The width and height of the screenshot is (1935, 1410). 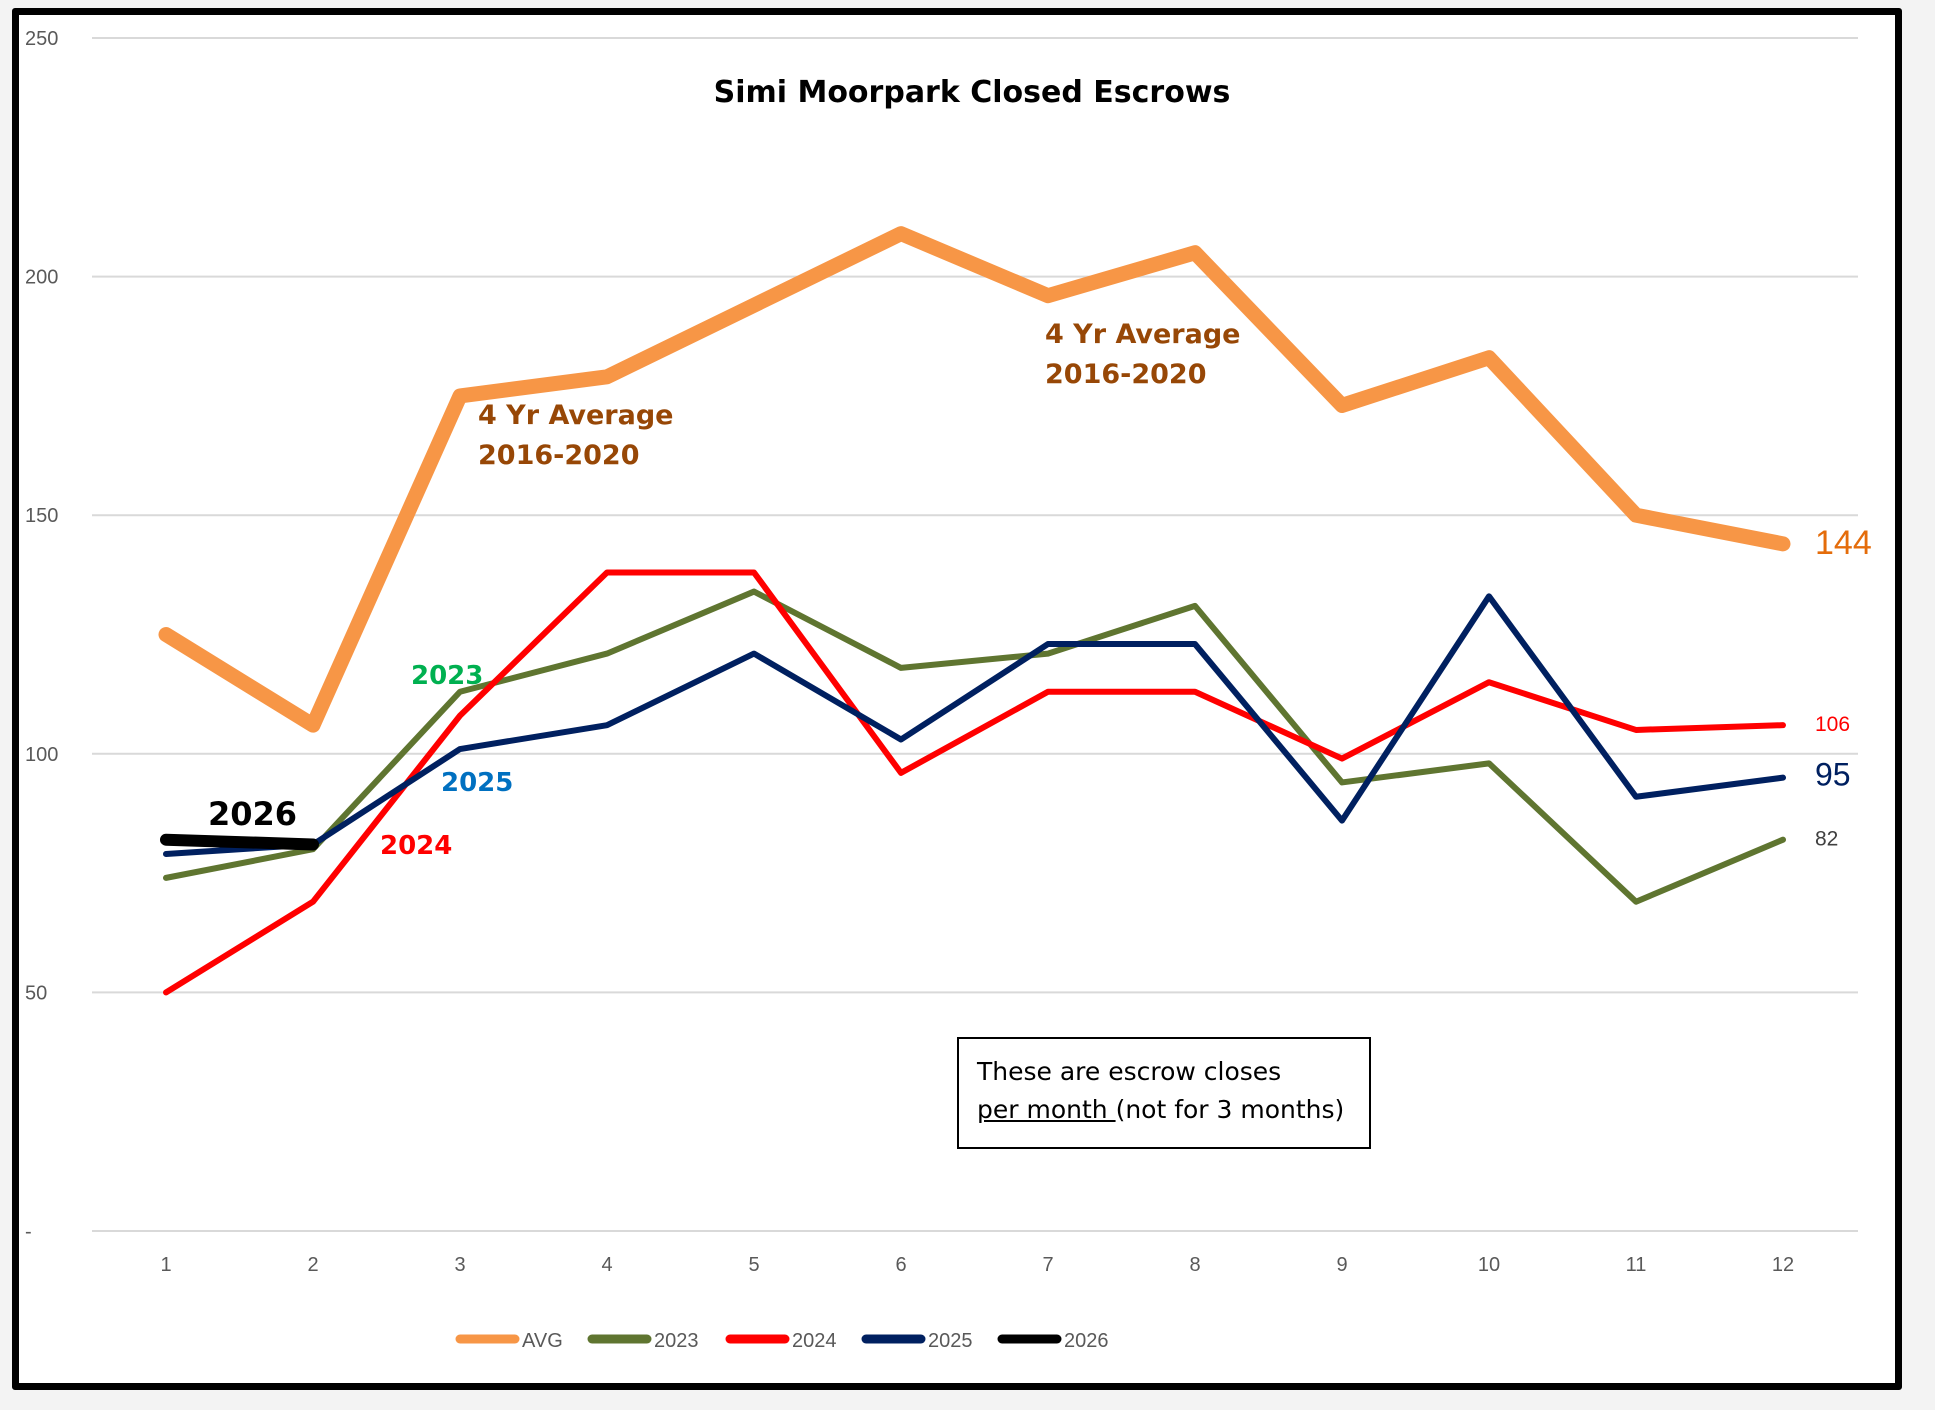 I want to click on annotation-2026: 2026, so click(x=252, y=814).